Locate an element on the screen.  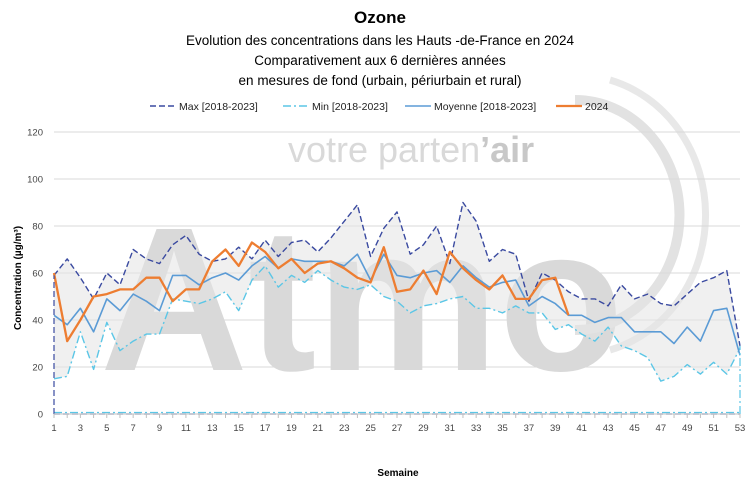
x-tick-label-13: 13 is located at coordinates (212, 428).